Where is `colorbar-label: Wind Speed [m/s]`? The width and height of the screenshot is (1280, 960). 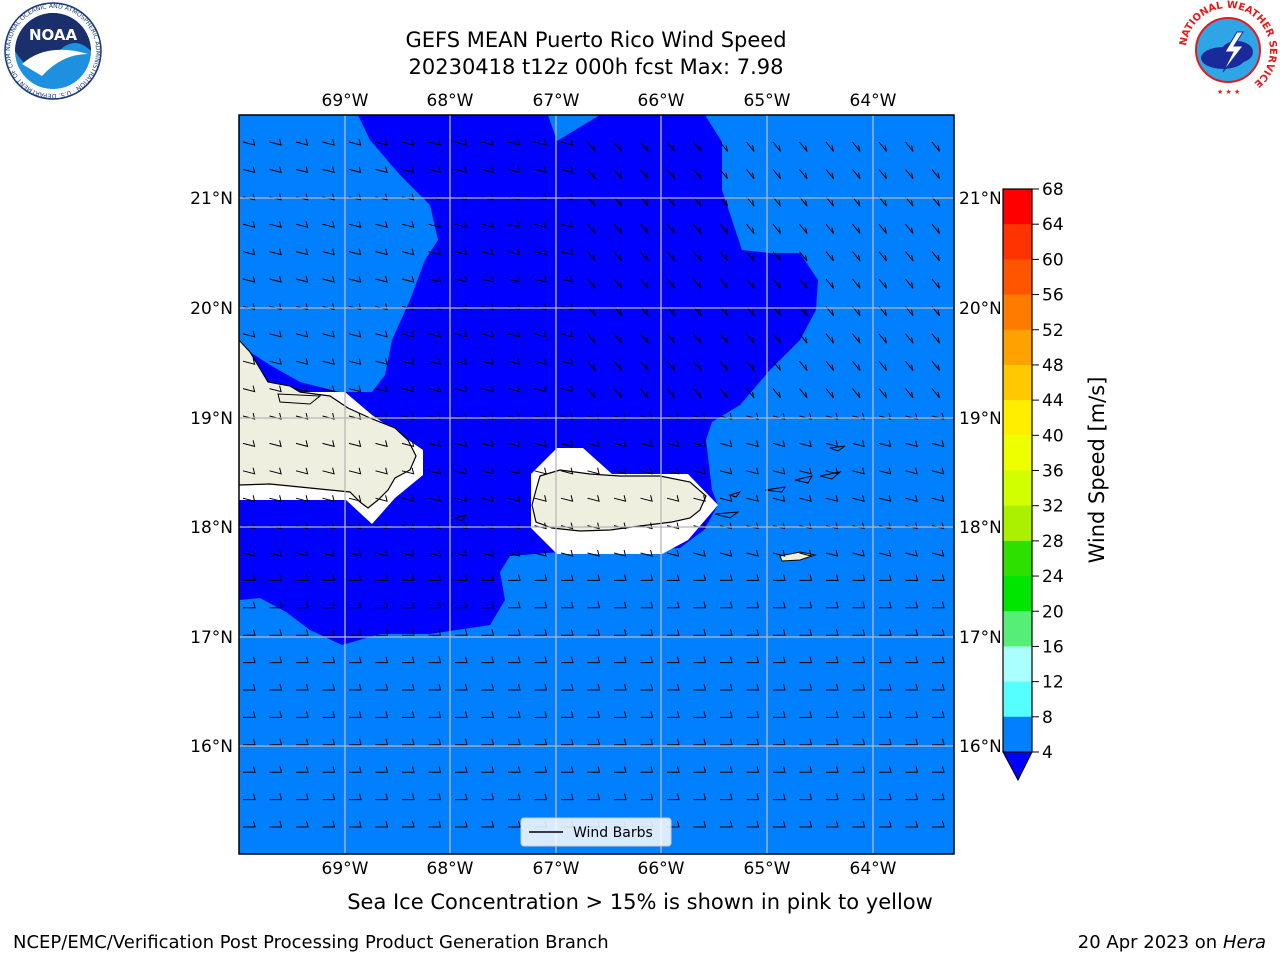 colorbar-label: Wind Speed [m/s] is located at coordinates (1097, 470).